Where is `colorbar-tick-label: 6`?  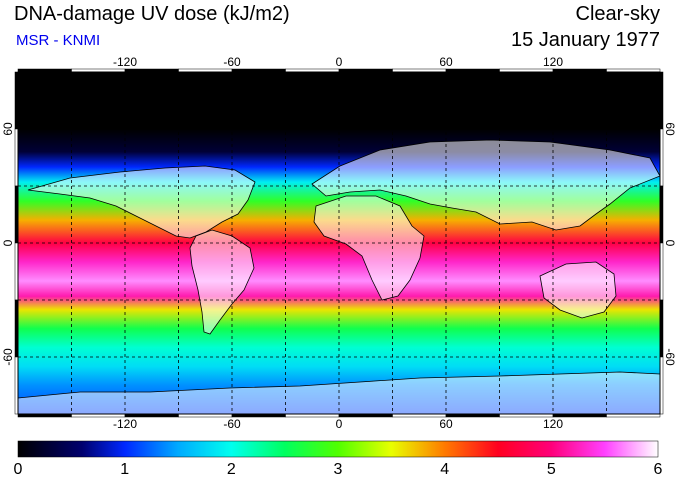
colorbar-tick-label: 6 is located at coordinates (658, 469).